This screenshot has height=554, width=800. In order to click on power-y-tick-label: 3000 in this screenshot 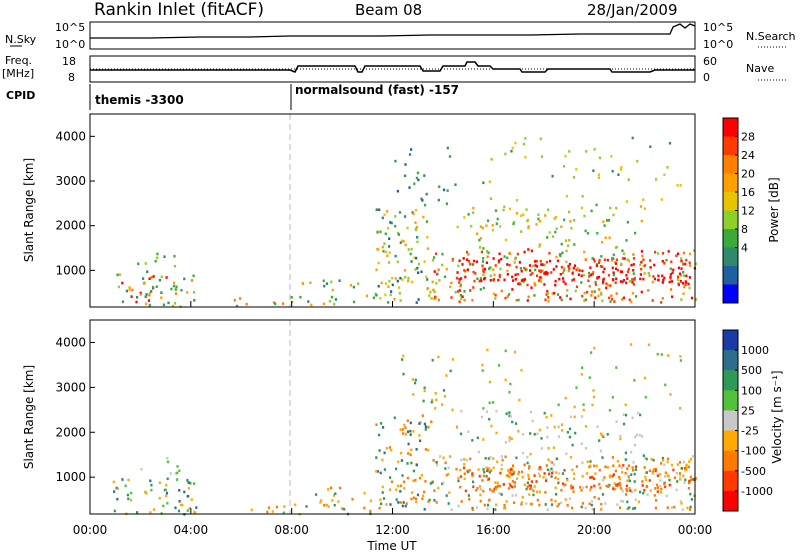, I will do `click(70, 181)`.